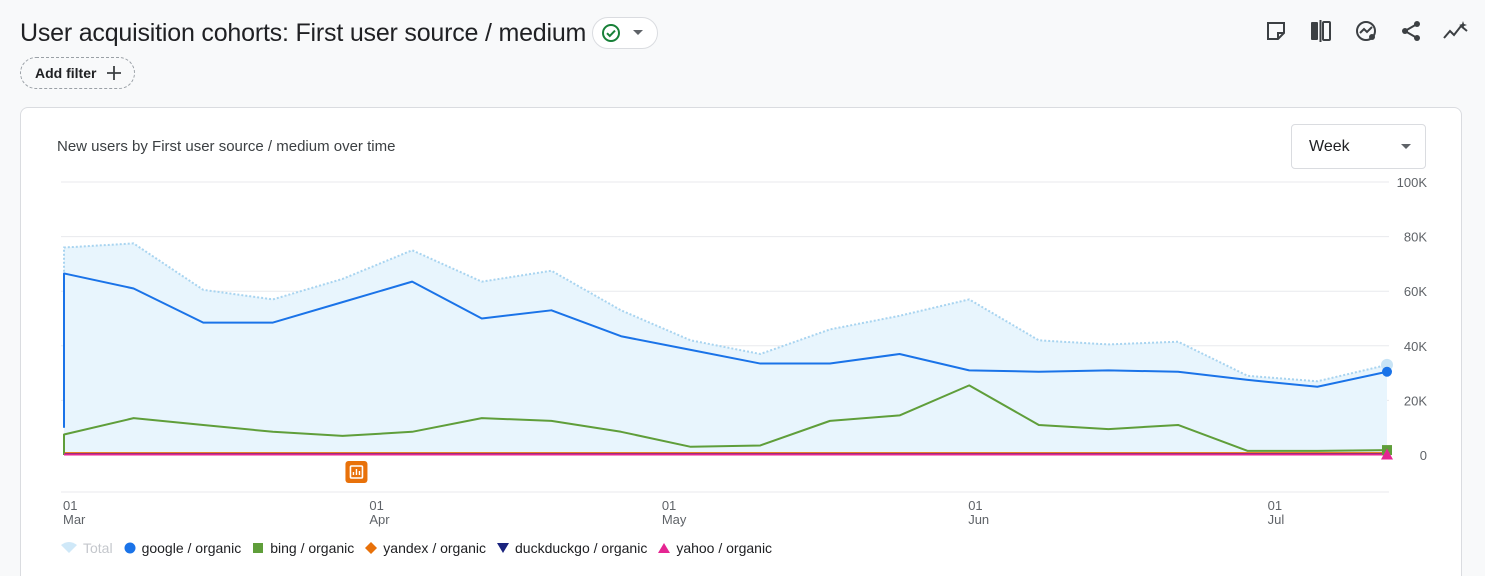  What do you see at coordinates (625, 33) in the screenshot?
I see `report-status-chip` at bounding box center [625, 33].